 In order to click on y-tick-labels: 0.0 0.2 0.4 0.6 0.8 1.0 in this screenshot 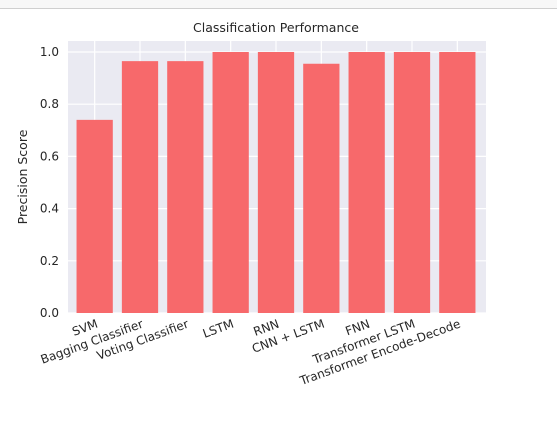, I will do `click(49, 182)`.